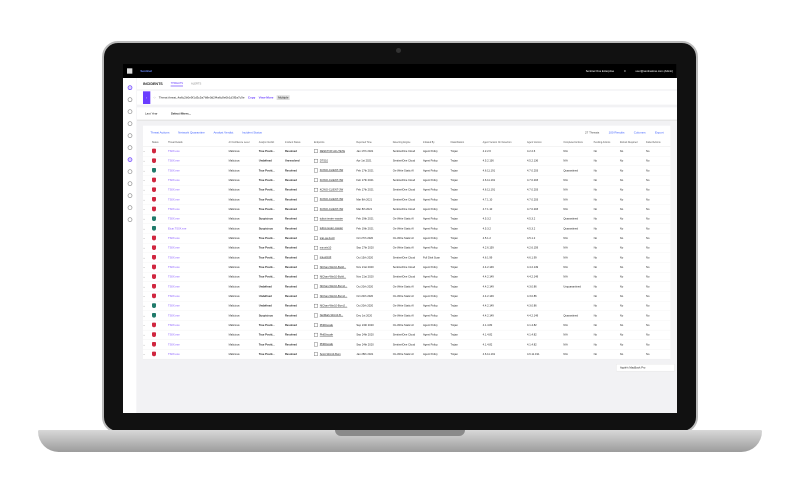 This screenshot has height=500, width=800. What do you see at coordinates (191, 132) in the screenshot?
I see `network-quarantine-button: Network Quarantine` at bounding box center [191, 132].